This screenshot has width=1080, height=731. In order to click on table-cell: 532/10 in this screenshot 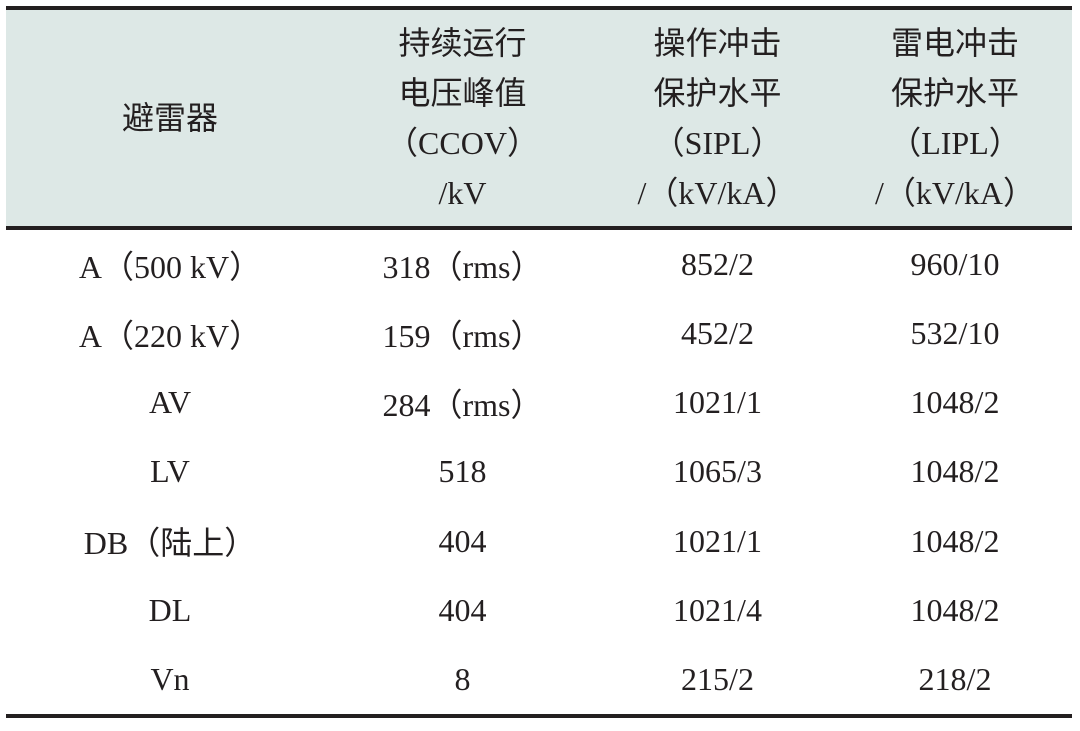, I will do `click(955, 333)`.